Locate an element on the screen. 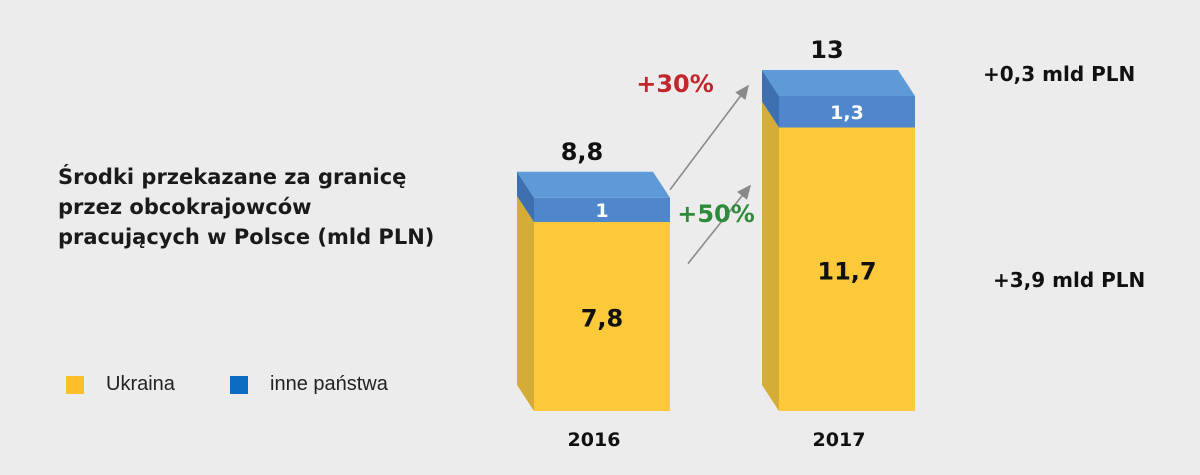 This screenshot has height=475, width=1200. growth-label-other: +30% is located at coordinates (675, 84).